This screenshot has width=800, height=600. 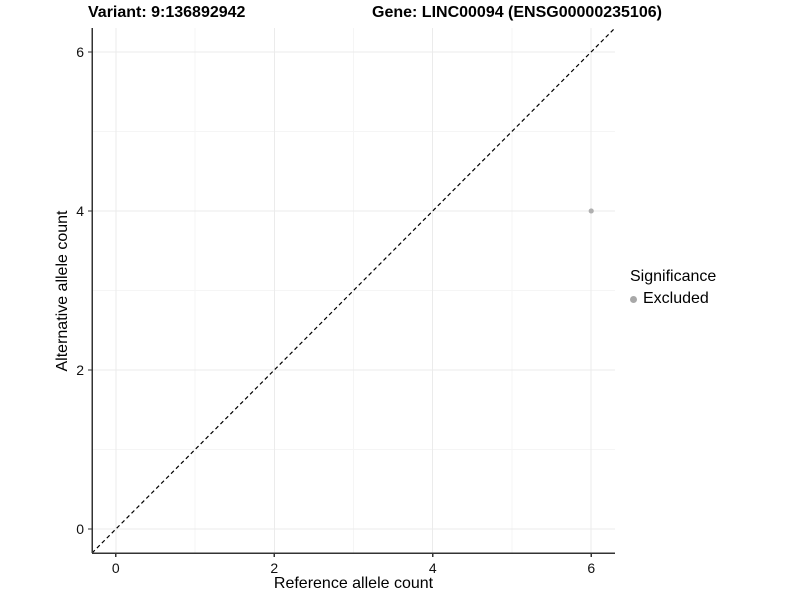 I want to click on y-tick-label: 4, so click(x=80, y=211).